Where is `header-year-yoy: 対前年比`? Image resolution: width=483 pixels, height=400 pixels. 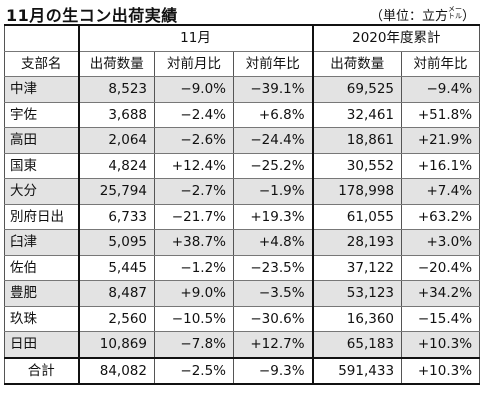 header-year-yoy: 対前年比 is located at coordinates (441, 64).